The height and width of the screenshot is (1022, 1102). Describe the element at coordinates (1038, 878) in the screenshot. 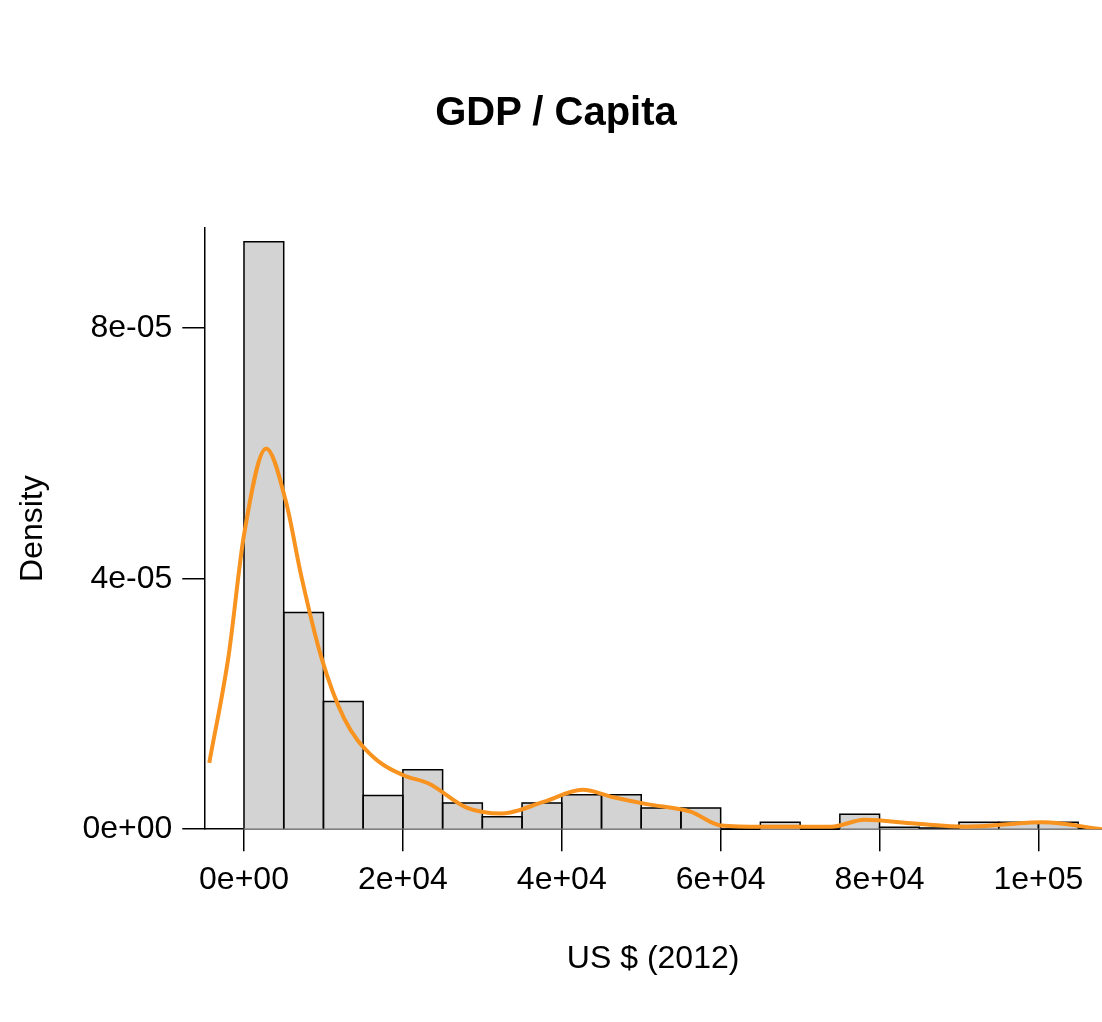

I see `x-tick-label: 1e+05` at that location.